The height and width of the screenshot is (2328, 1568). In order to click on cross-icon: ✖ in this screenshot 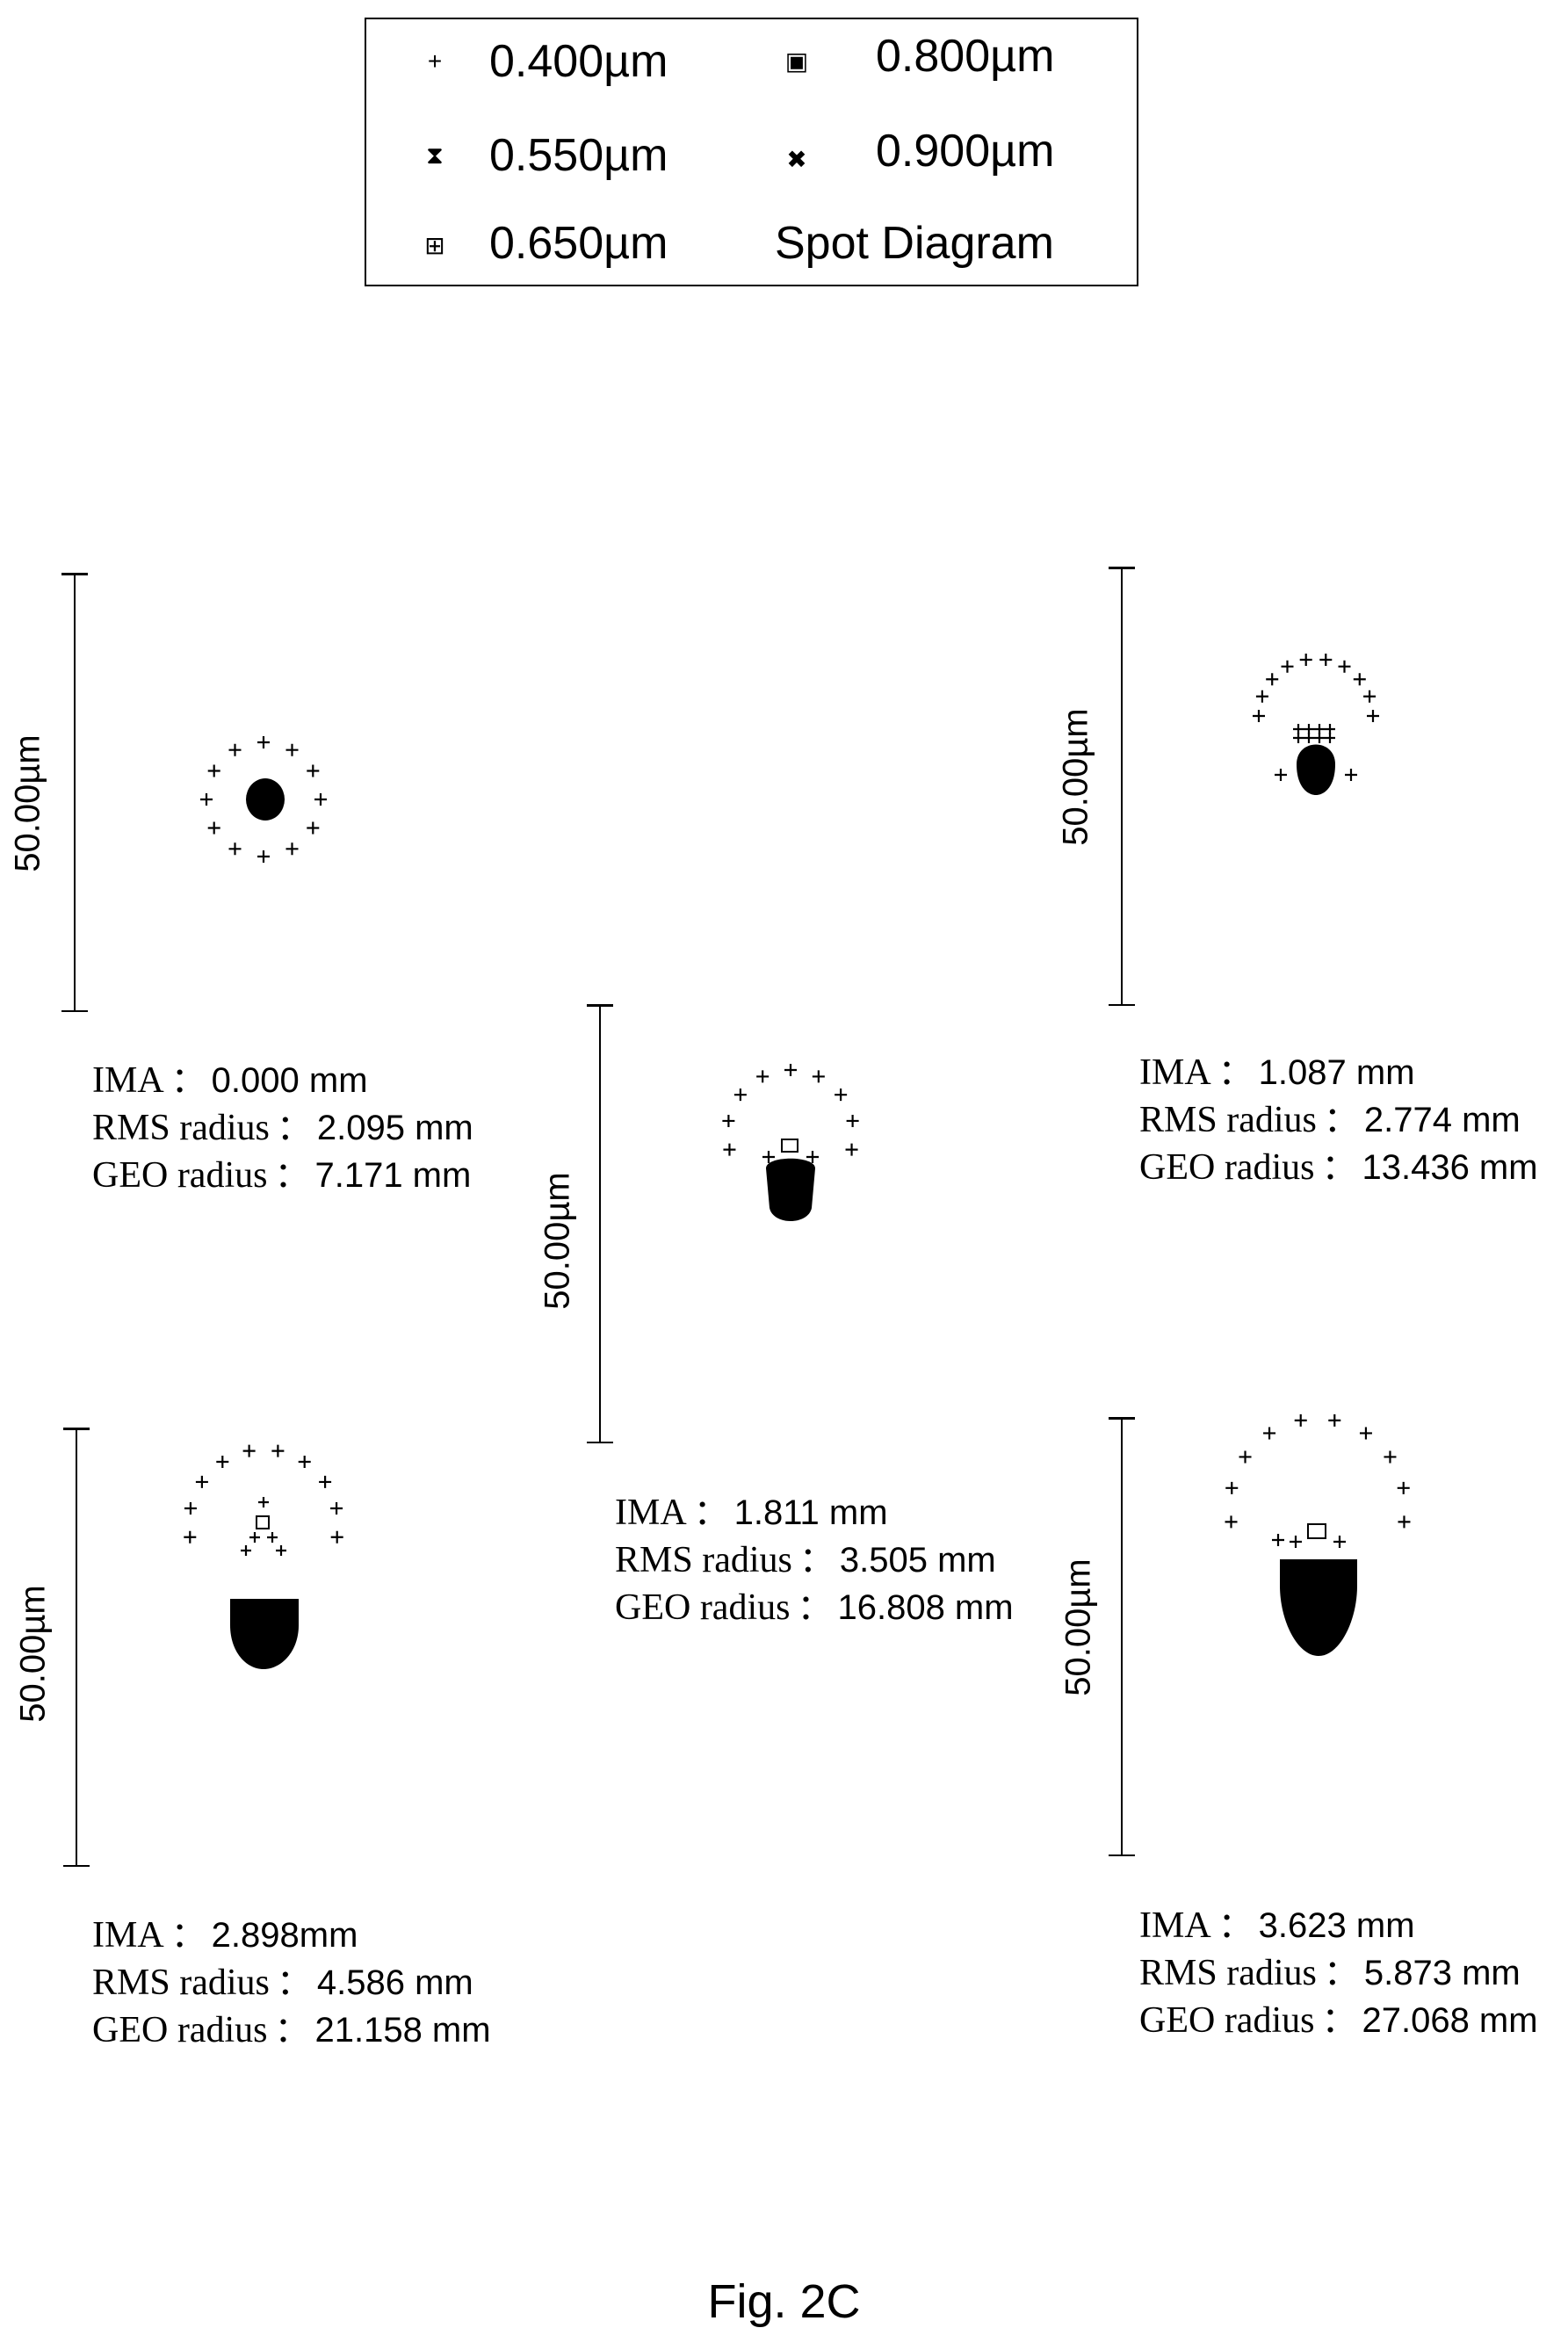, I will do `click(796, 159)`.